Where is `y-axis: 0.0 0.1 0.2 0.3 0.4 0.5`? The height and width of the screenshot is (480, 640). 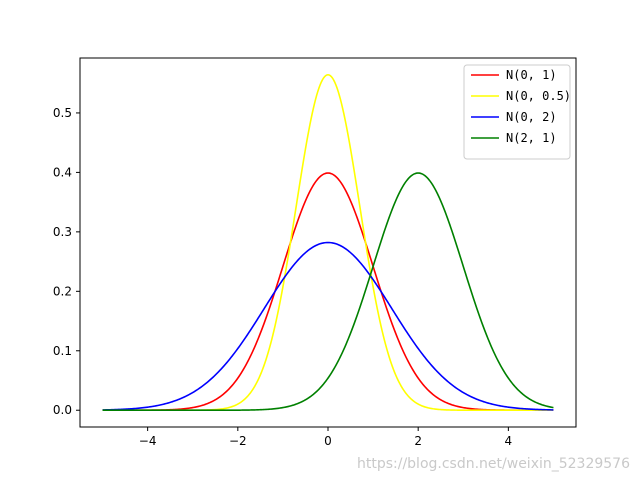 y-axis: 0.0 0.1 0.2 0.3 0.4 0.5 is located at coordinates (66, 261).